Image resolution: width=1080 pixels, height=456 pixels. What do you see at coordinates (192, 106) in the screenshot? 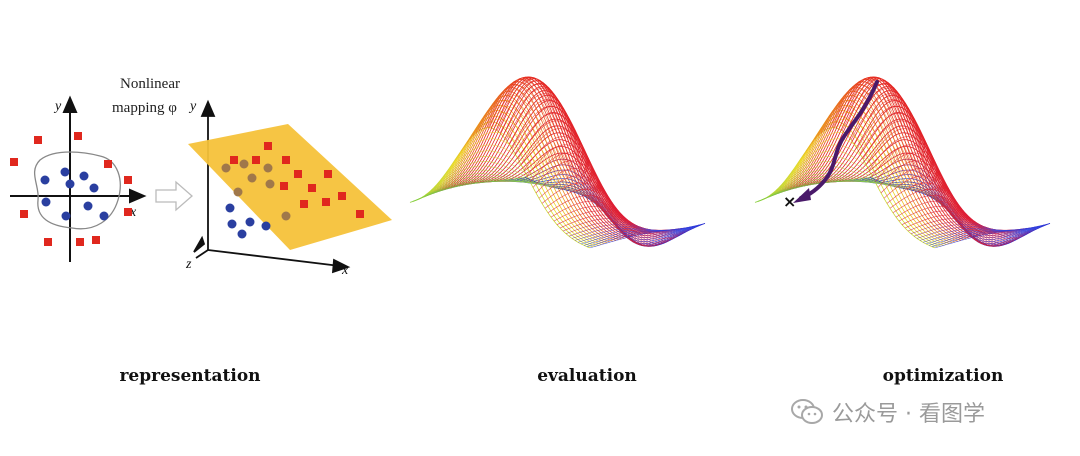
I see `feature-axis-y-label: y` at bounding box center [192, 106].